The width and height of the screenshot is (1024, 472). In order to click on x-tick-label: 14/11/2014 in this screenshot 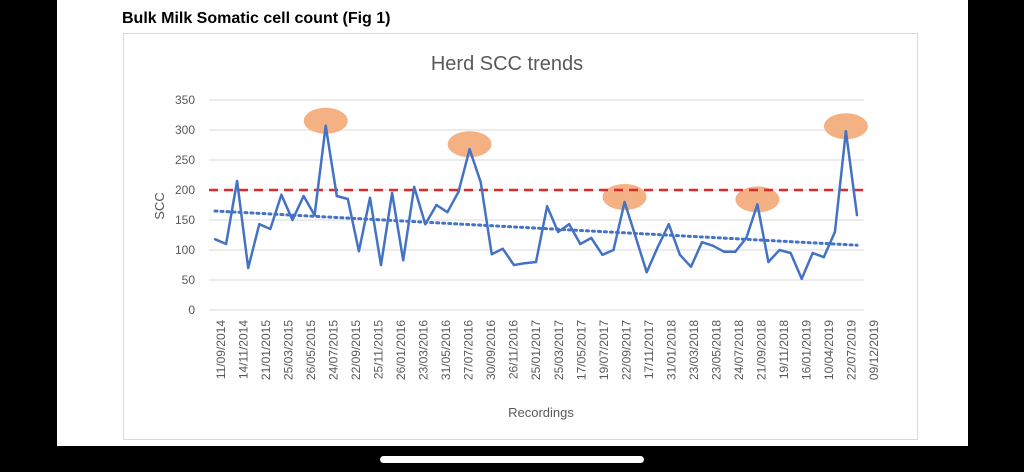, I will do `click(244, 349)`.